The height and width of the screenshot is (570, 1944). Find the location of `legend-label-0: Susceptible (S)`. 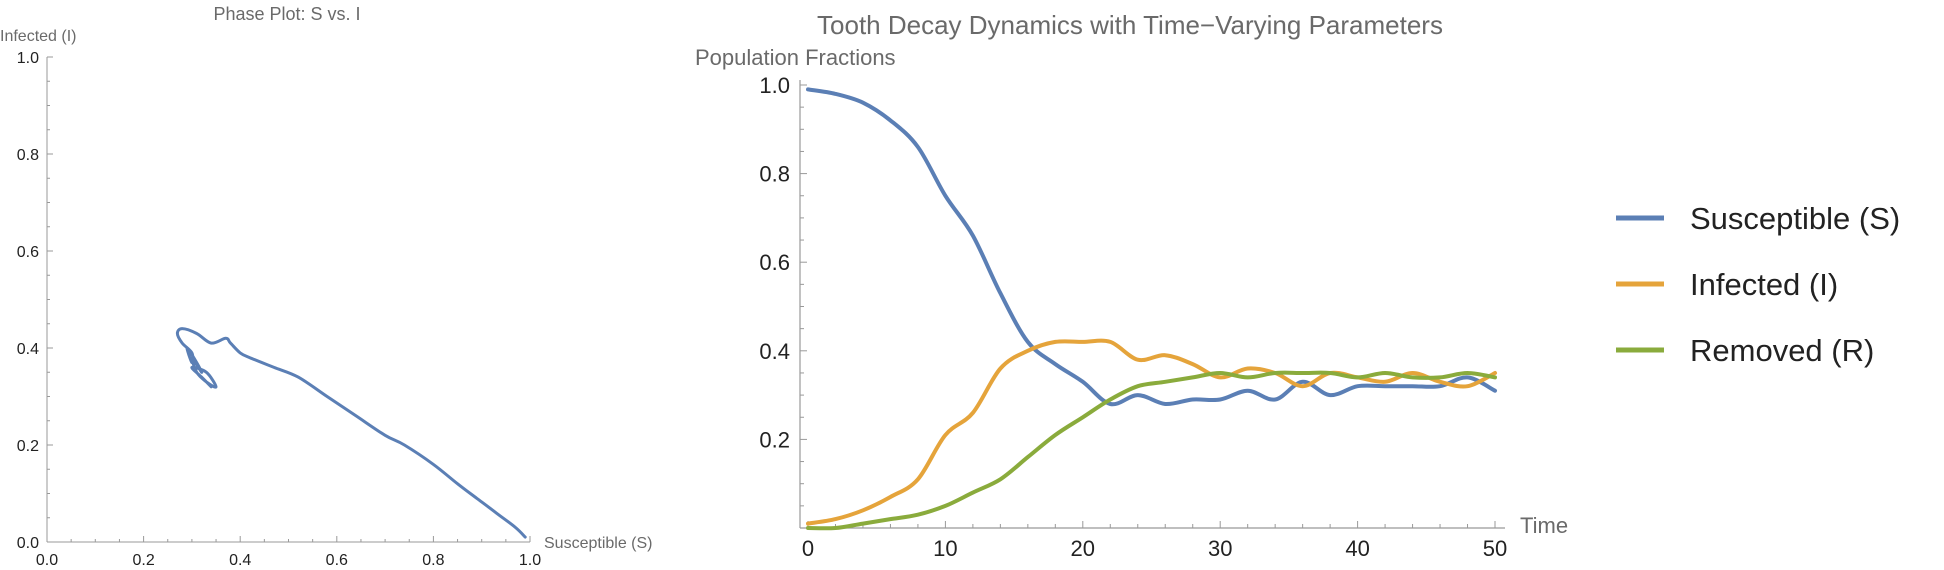

legend-label-0: Susceptible (S) is located at coordinates (1795, 218).